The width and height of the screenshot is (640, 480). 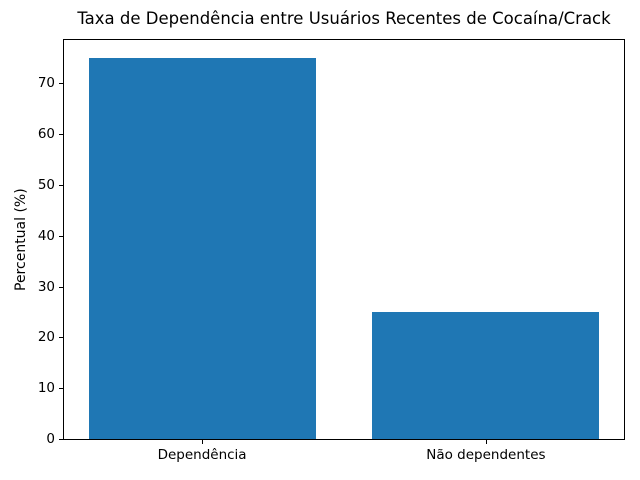 I want to click on y-tick-label: 40, so click(x=46, y=235).